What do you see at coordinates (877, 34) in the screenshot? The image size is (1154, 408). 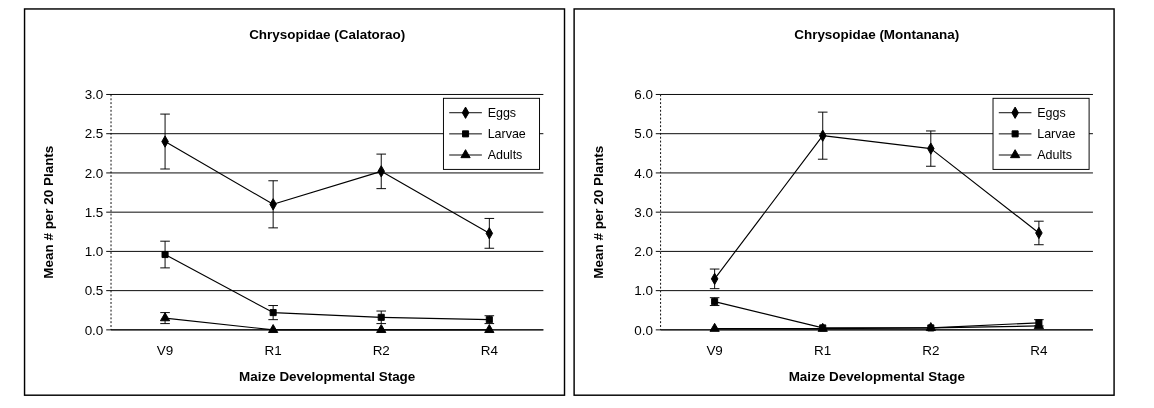 I see `chart-title: Chrysopidae (Montanana)` at bounding box center [877, 34].